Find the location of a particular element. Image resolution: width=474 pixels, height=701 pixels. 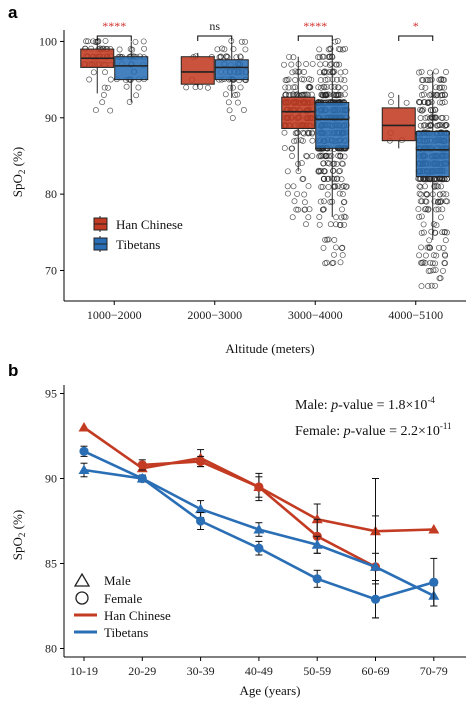

legend-key-han-chinese is located at coordinates (100, 224).